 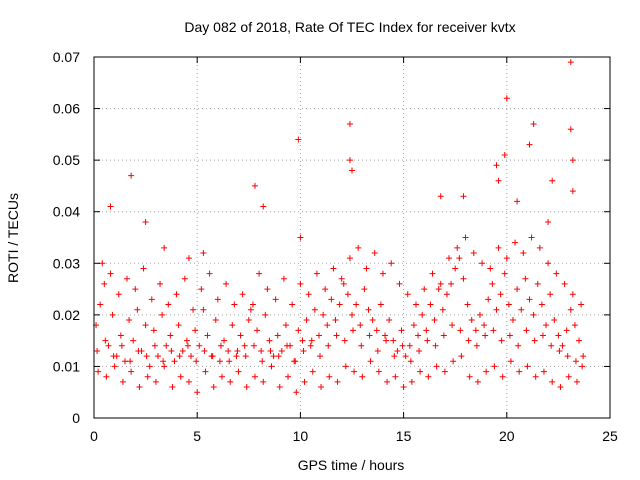 What do you see at coordinates (507, 436) in the screenshot?
I see `x-tick-label: 20` at bounding box center [507, 436].